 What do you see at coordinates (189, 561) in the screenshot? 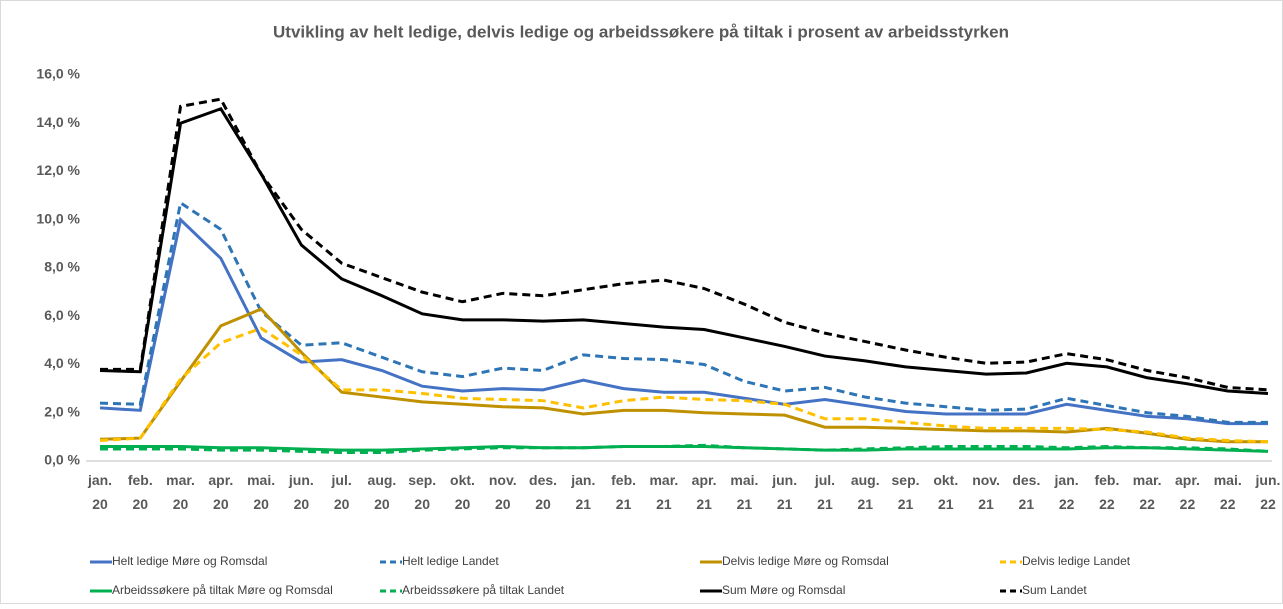
I see `legend-label: Helt ledige Møre og Romsdal` at bounding box center [189, 561].